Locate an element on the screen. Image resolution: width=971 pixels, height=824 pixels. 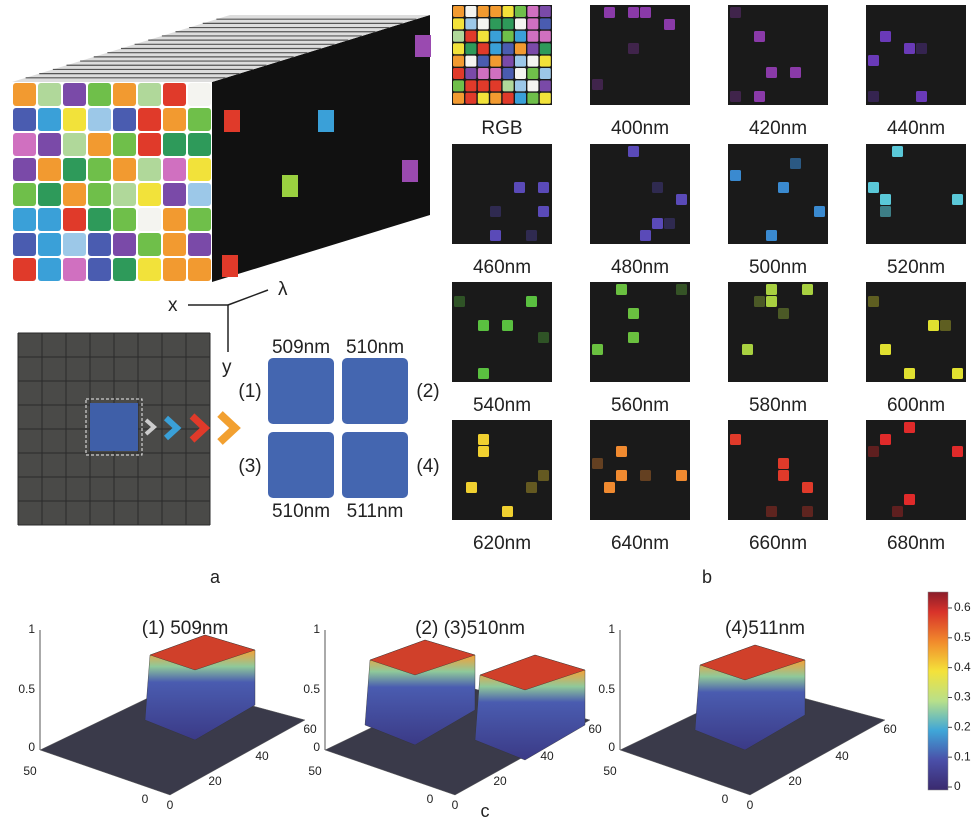
plot-title: (1) 509nm is located at coordinates (185, 628).